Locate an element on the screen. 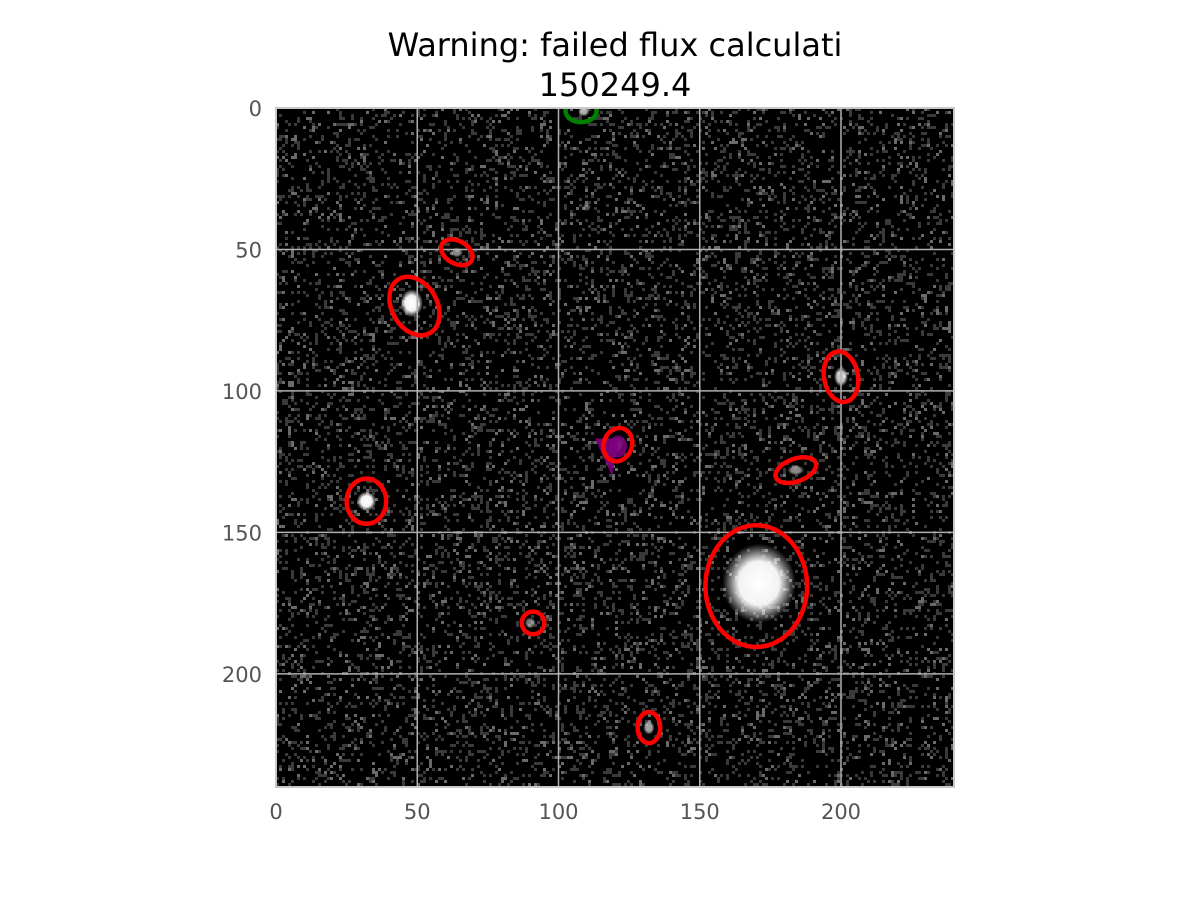  x-tick-label: 50 is located at coordinates (417, 812).